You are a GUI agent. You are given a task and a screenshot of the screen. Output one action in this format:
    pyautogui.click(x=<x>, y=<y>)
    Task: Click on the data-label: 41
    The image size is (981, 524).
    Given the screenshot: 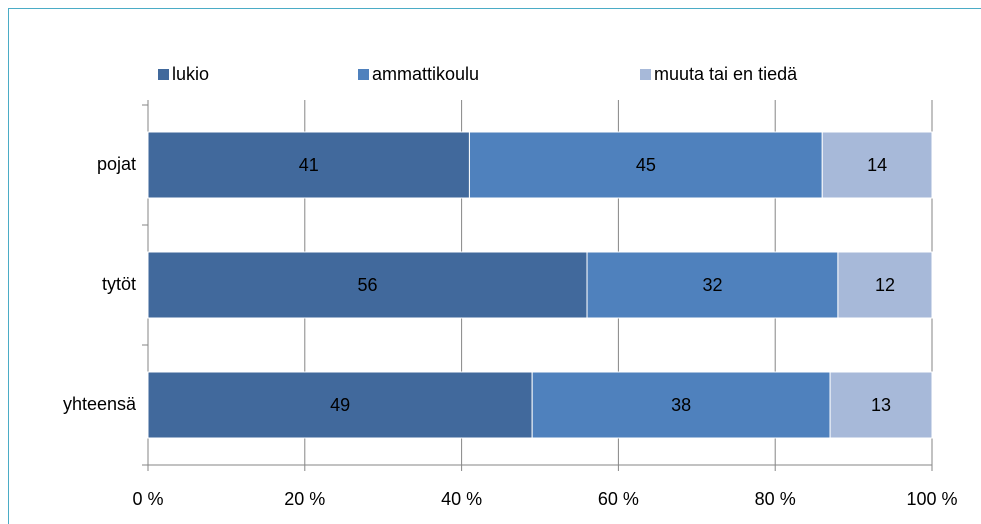 What is the action you would take?
    pyautogui.click(x=309, y=165)
    